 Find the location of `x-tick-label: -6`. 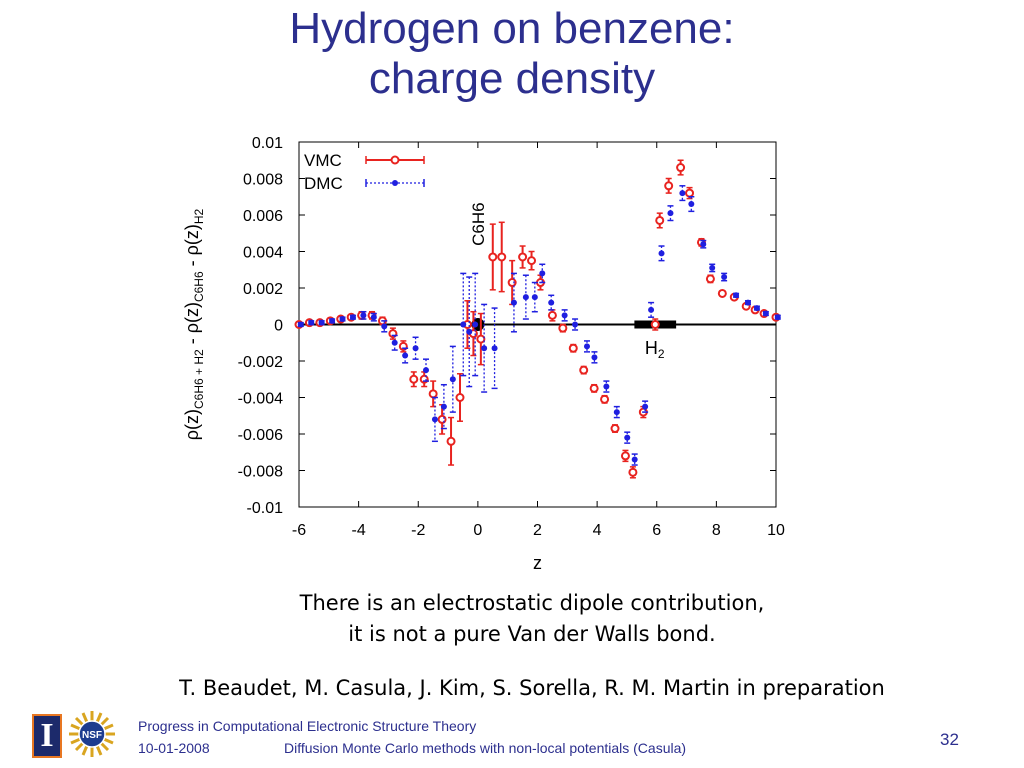

x-tick-label: -6 is located at coordinates (299, 530).